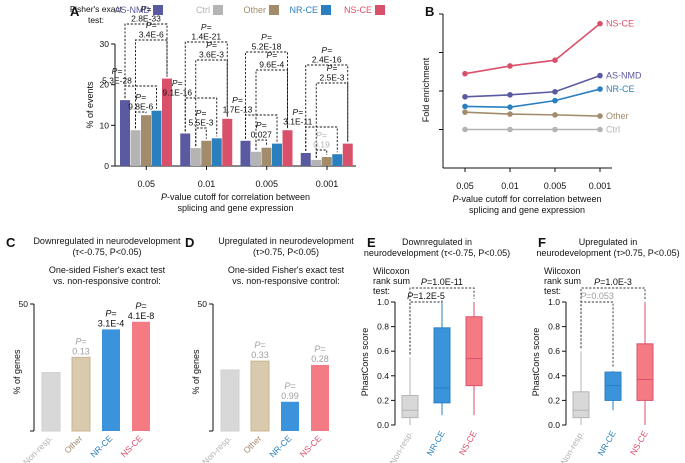  I want to click on y-tick-label: 50, so click(24, 304).